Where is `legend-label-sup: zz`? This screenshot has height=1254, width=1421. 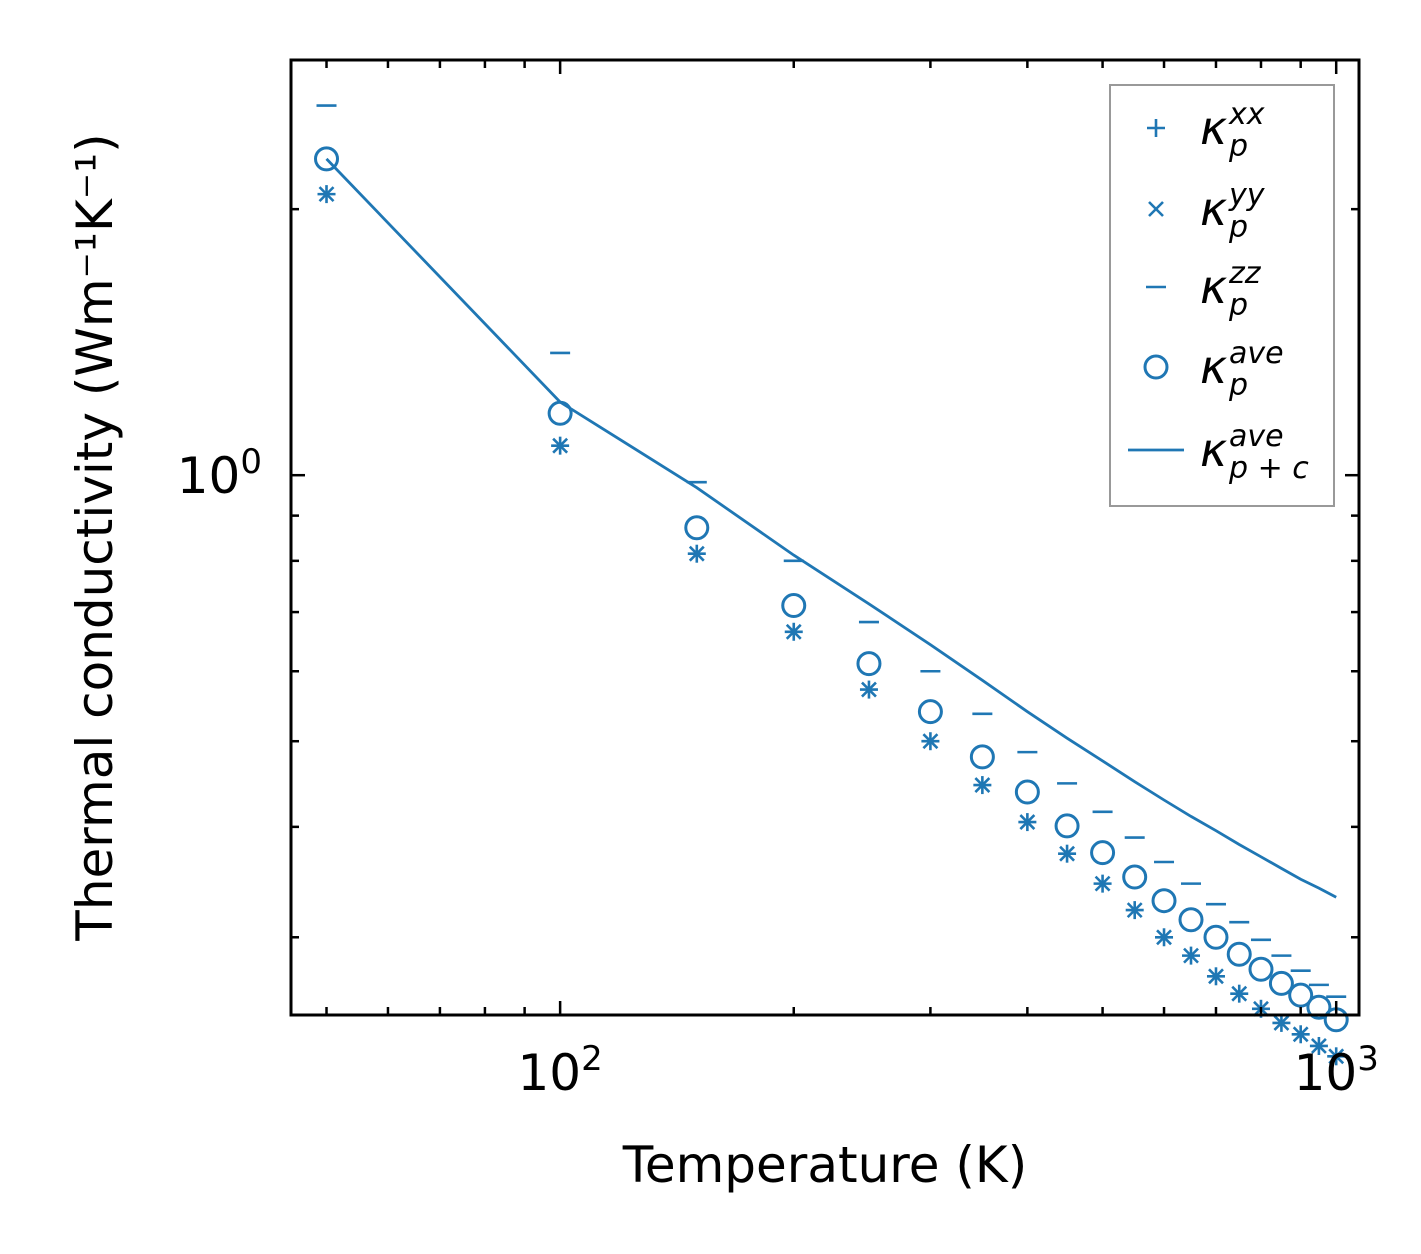
legend-label-sup: zz is located at coordinates (1245, 273).